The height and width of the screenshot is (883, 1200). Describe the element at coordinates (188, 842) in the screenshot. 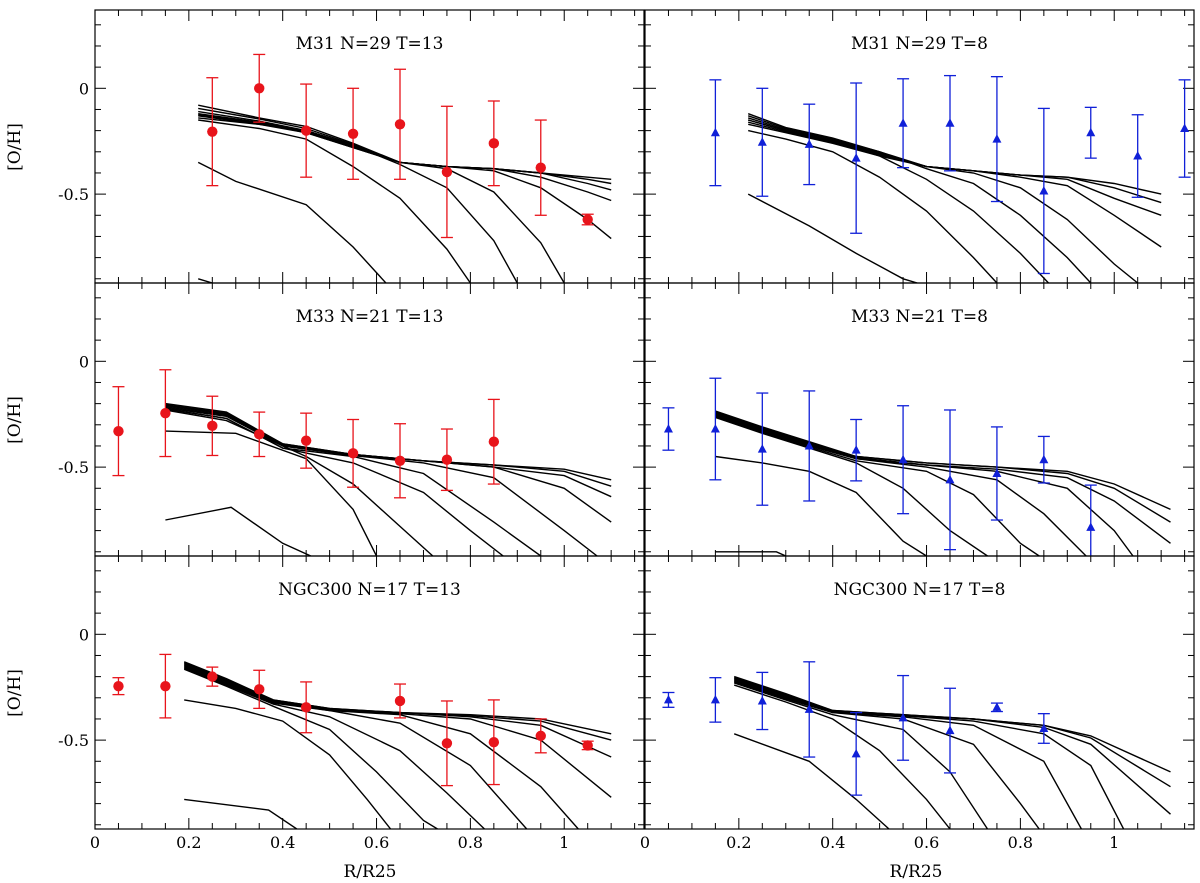

I see `x-tick-label: 0.2` at that location.